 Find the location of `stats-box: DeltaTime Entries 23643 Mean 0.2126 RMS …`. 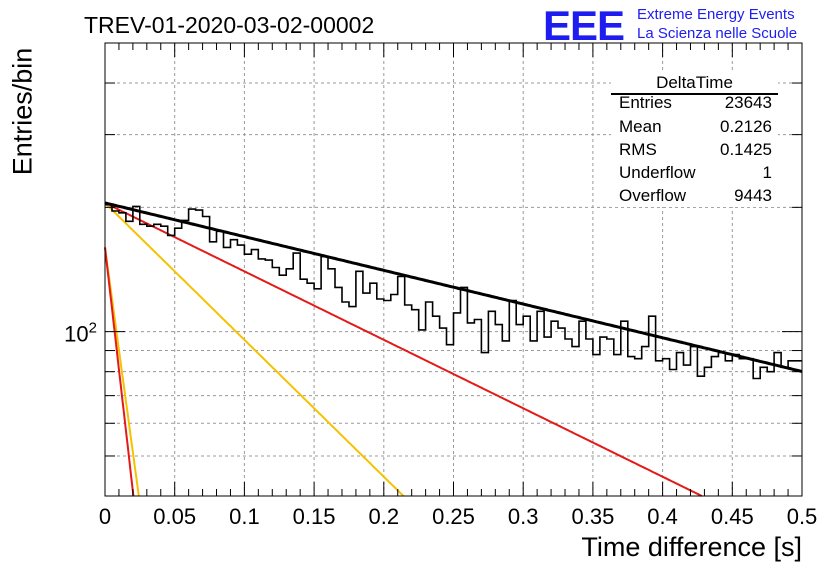

stats-box: DeltaTime Entries 23643 Mean 0.2126 RMS … is located at coordinates (694, 140).